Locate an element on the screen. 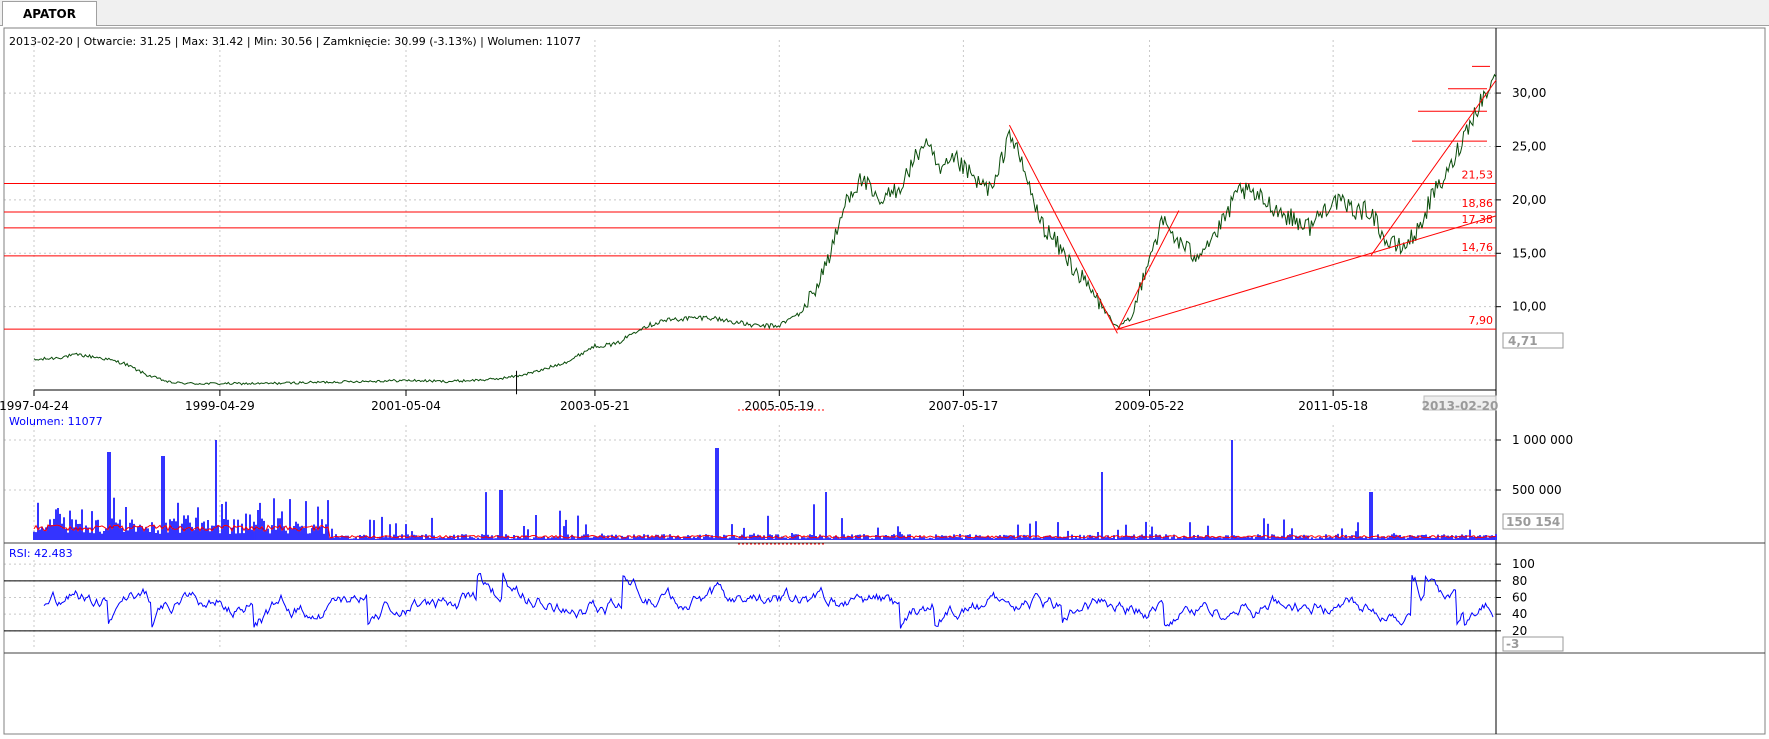  x-tick-label: 1997-04-24 is located at coordinates (34, 406).